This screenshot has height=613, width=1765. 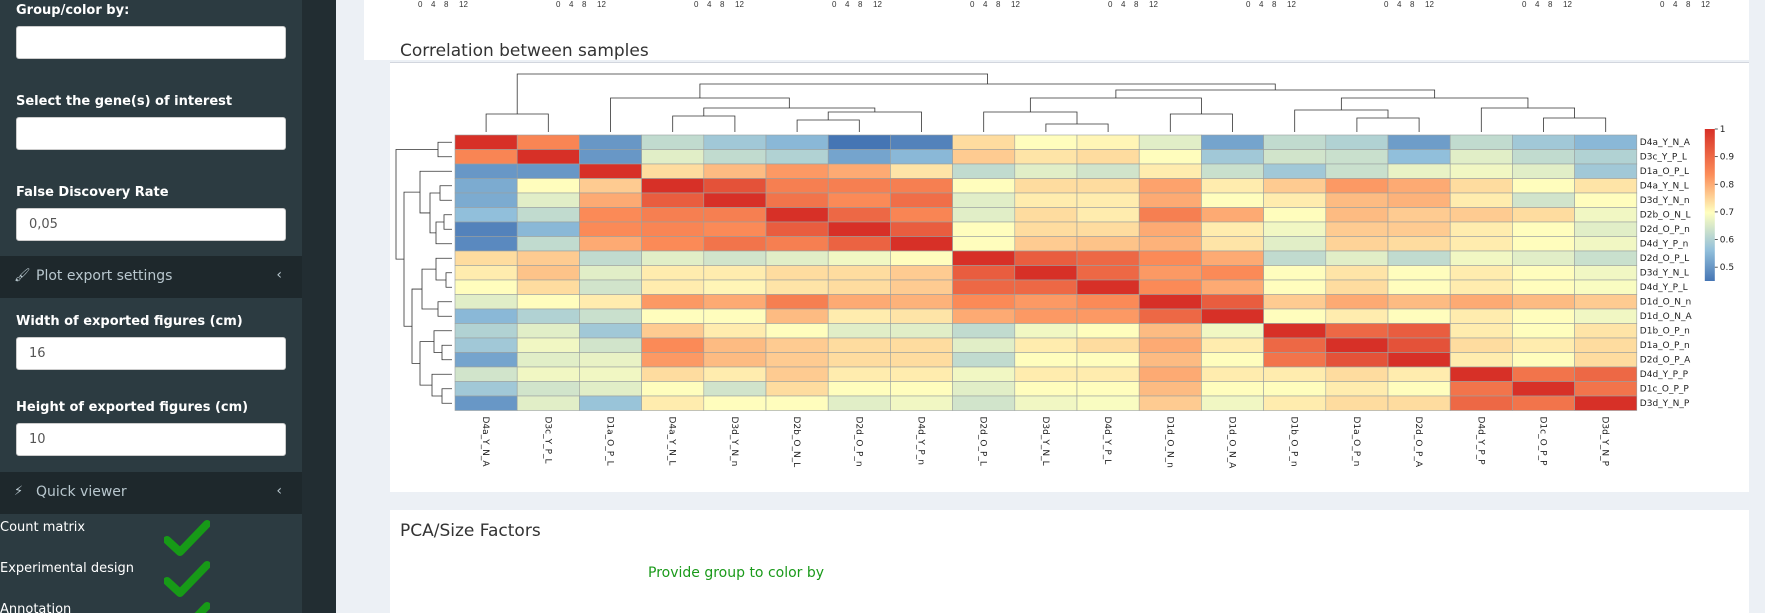 What do you see at coordinates (1723, 130) in the screenshot?
I see `legend-tick-label: 1` at bounding box center [1723, 130].